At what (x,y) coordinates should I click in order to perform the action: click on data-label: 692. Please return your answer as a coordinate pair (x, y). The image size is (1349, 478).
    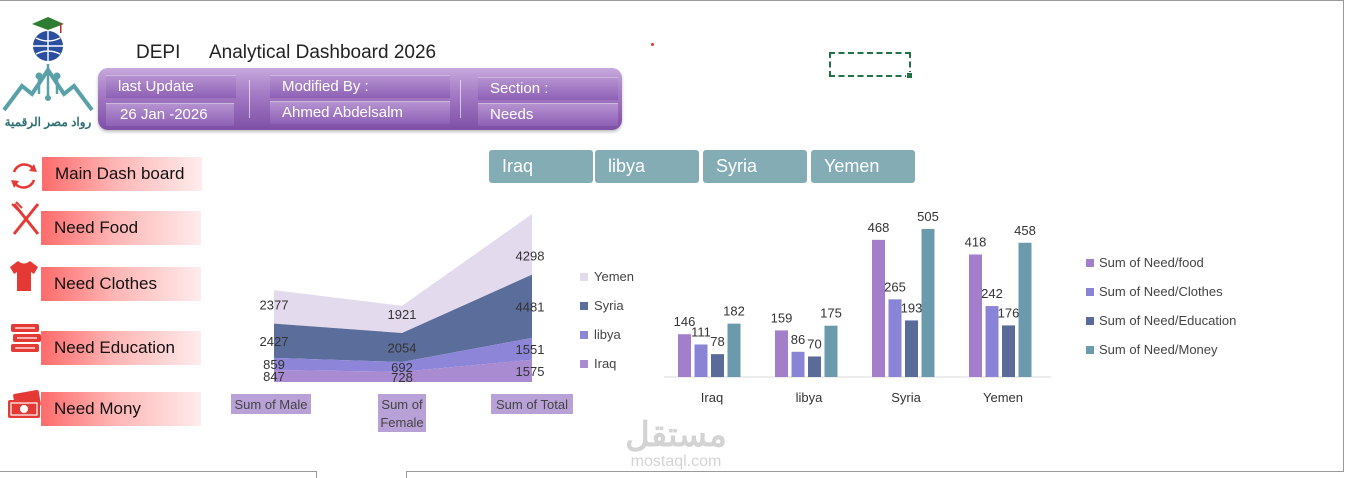
    Looking at the image, I should click on (402, 367).